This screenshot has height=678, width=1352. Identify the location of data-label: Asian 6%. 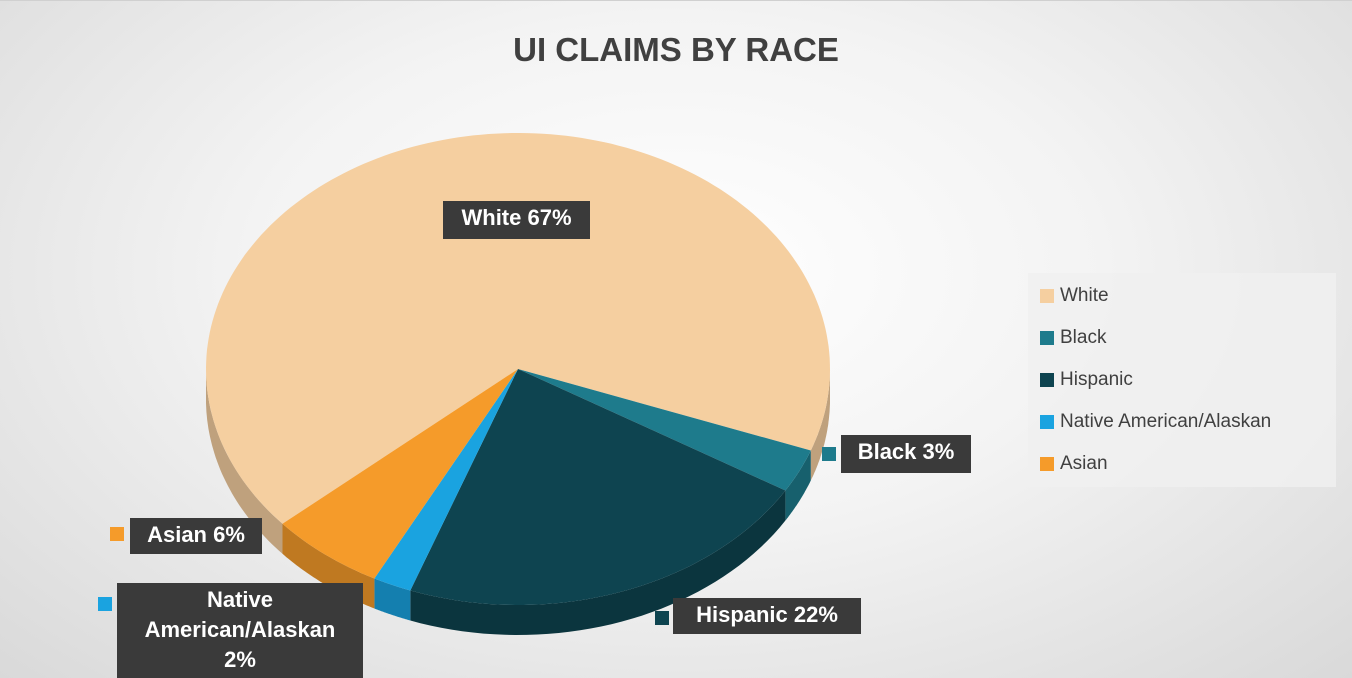
(196, 536).